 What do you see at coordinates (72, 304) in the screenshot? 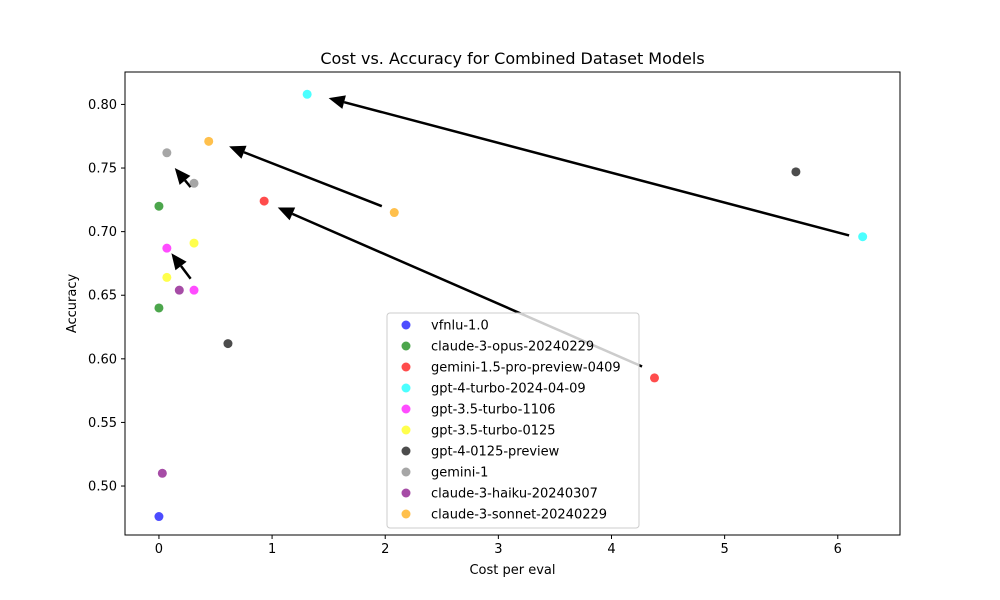
I see `y-axis-label: Accuracy` at bounding box center [72, 304].